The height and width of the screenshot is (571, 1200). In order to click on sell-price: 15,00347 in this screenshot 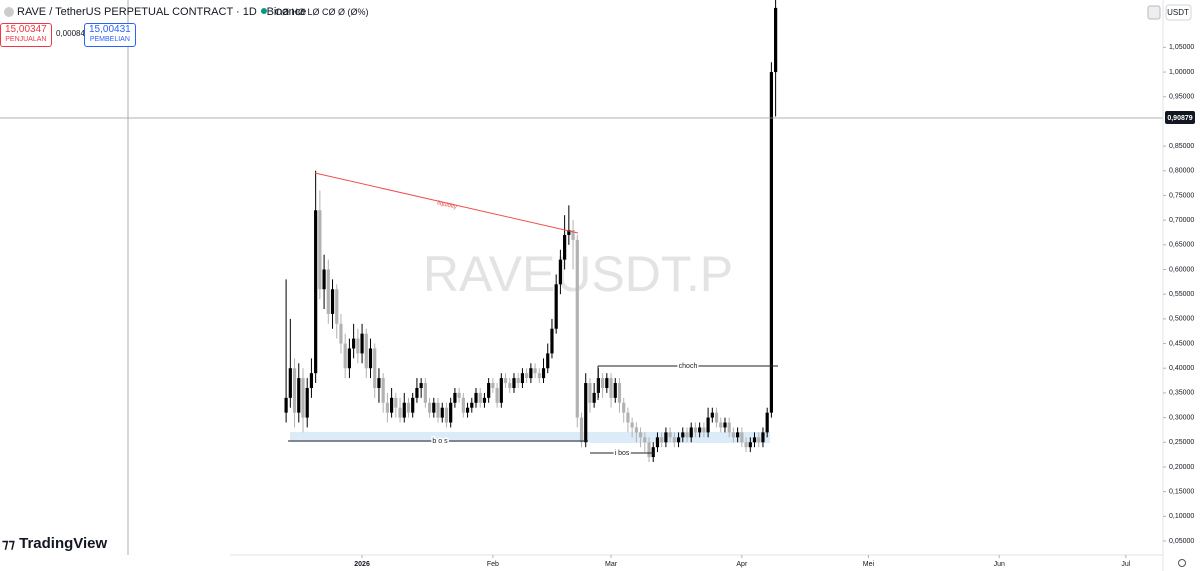, I will do `click(26, 29)`.